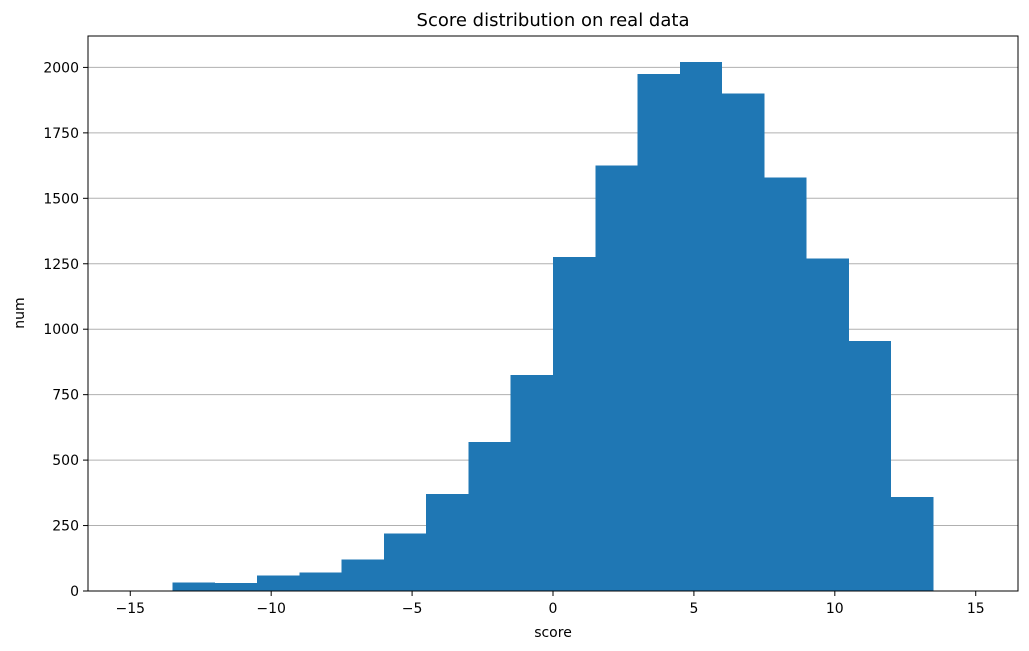 This screenshot has width=1029, height=651. I want to click on y-tick-label: 1250, so click(61, 265).